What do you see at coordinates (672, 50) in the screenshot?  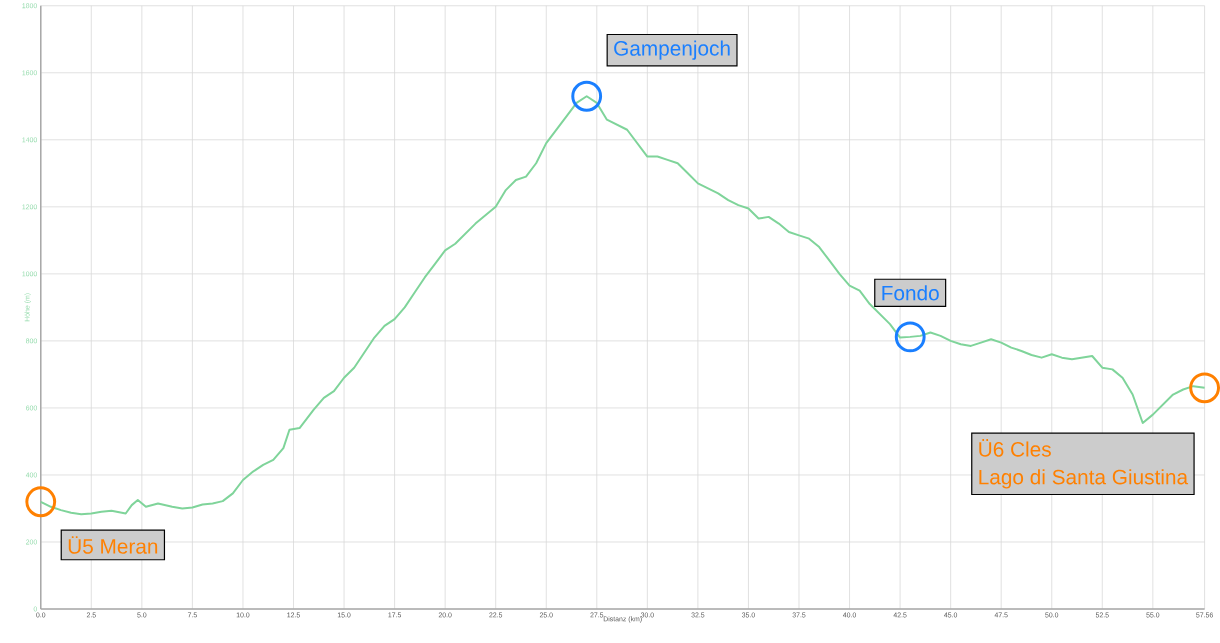 I see `annotation: Gampenjoch` at bounding box center [672, 50].